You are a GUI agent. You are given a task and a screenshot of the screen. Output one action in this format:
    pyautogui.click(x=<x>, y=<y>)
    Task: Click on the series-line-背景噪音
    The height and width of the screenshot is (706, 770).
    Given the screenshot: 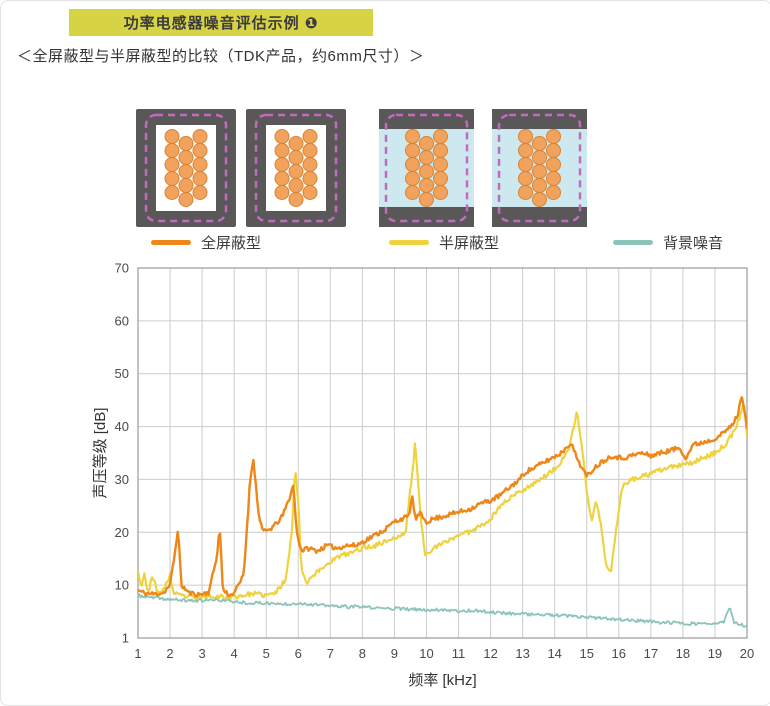 What is the action you would take?
    pyautogui.click(x=442, y=610)
    